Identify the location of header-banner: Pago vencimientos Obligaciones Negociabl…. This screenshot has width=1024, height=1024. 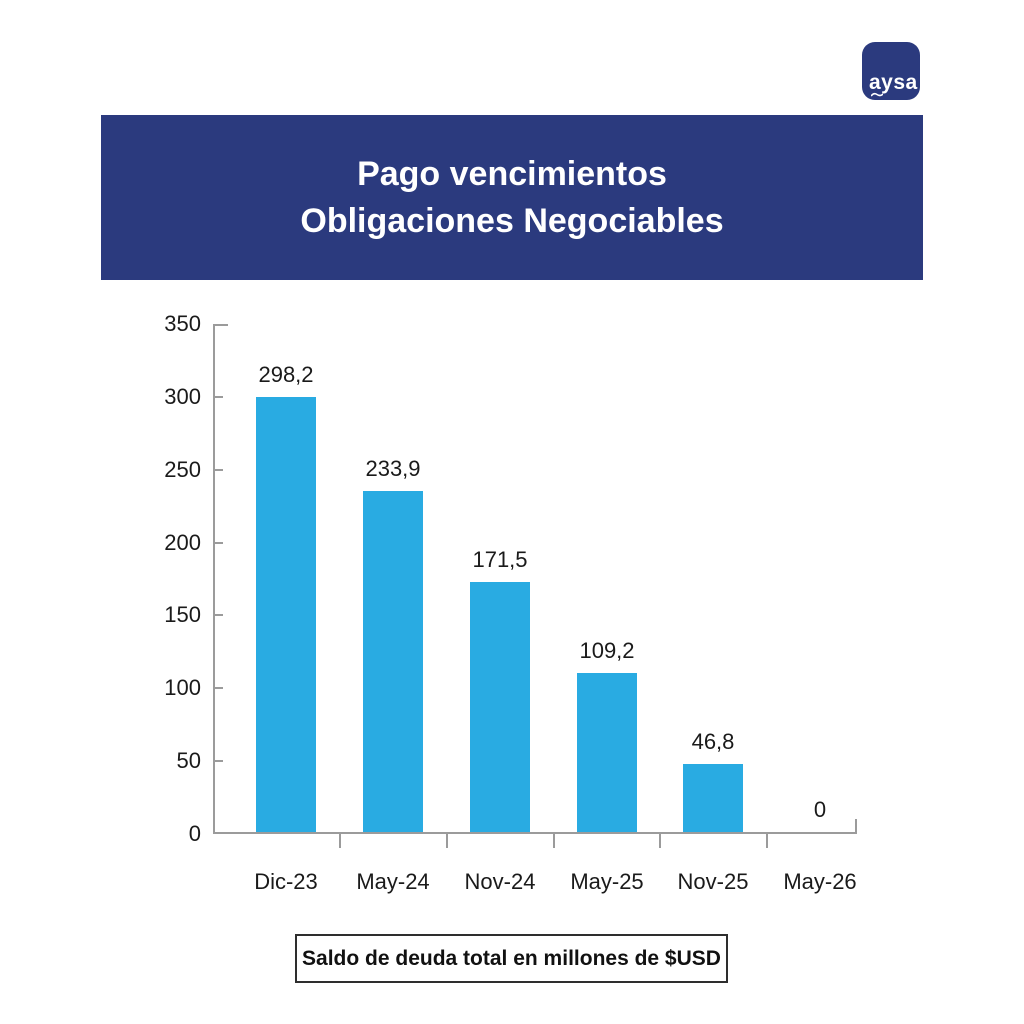
(512, 197).